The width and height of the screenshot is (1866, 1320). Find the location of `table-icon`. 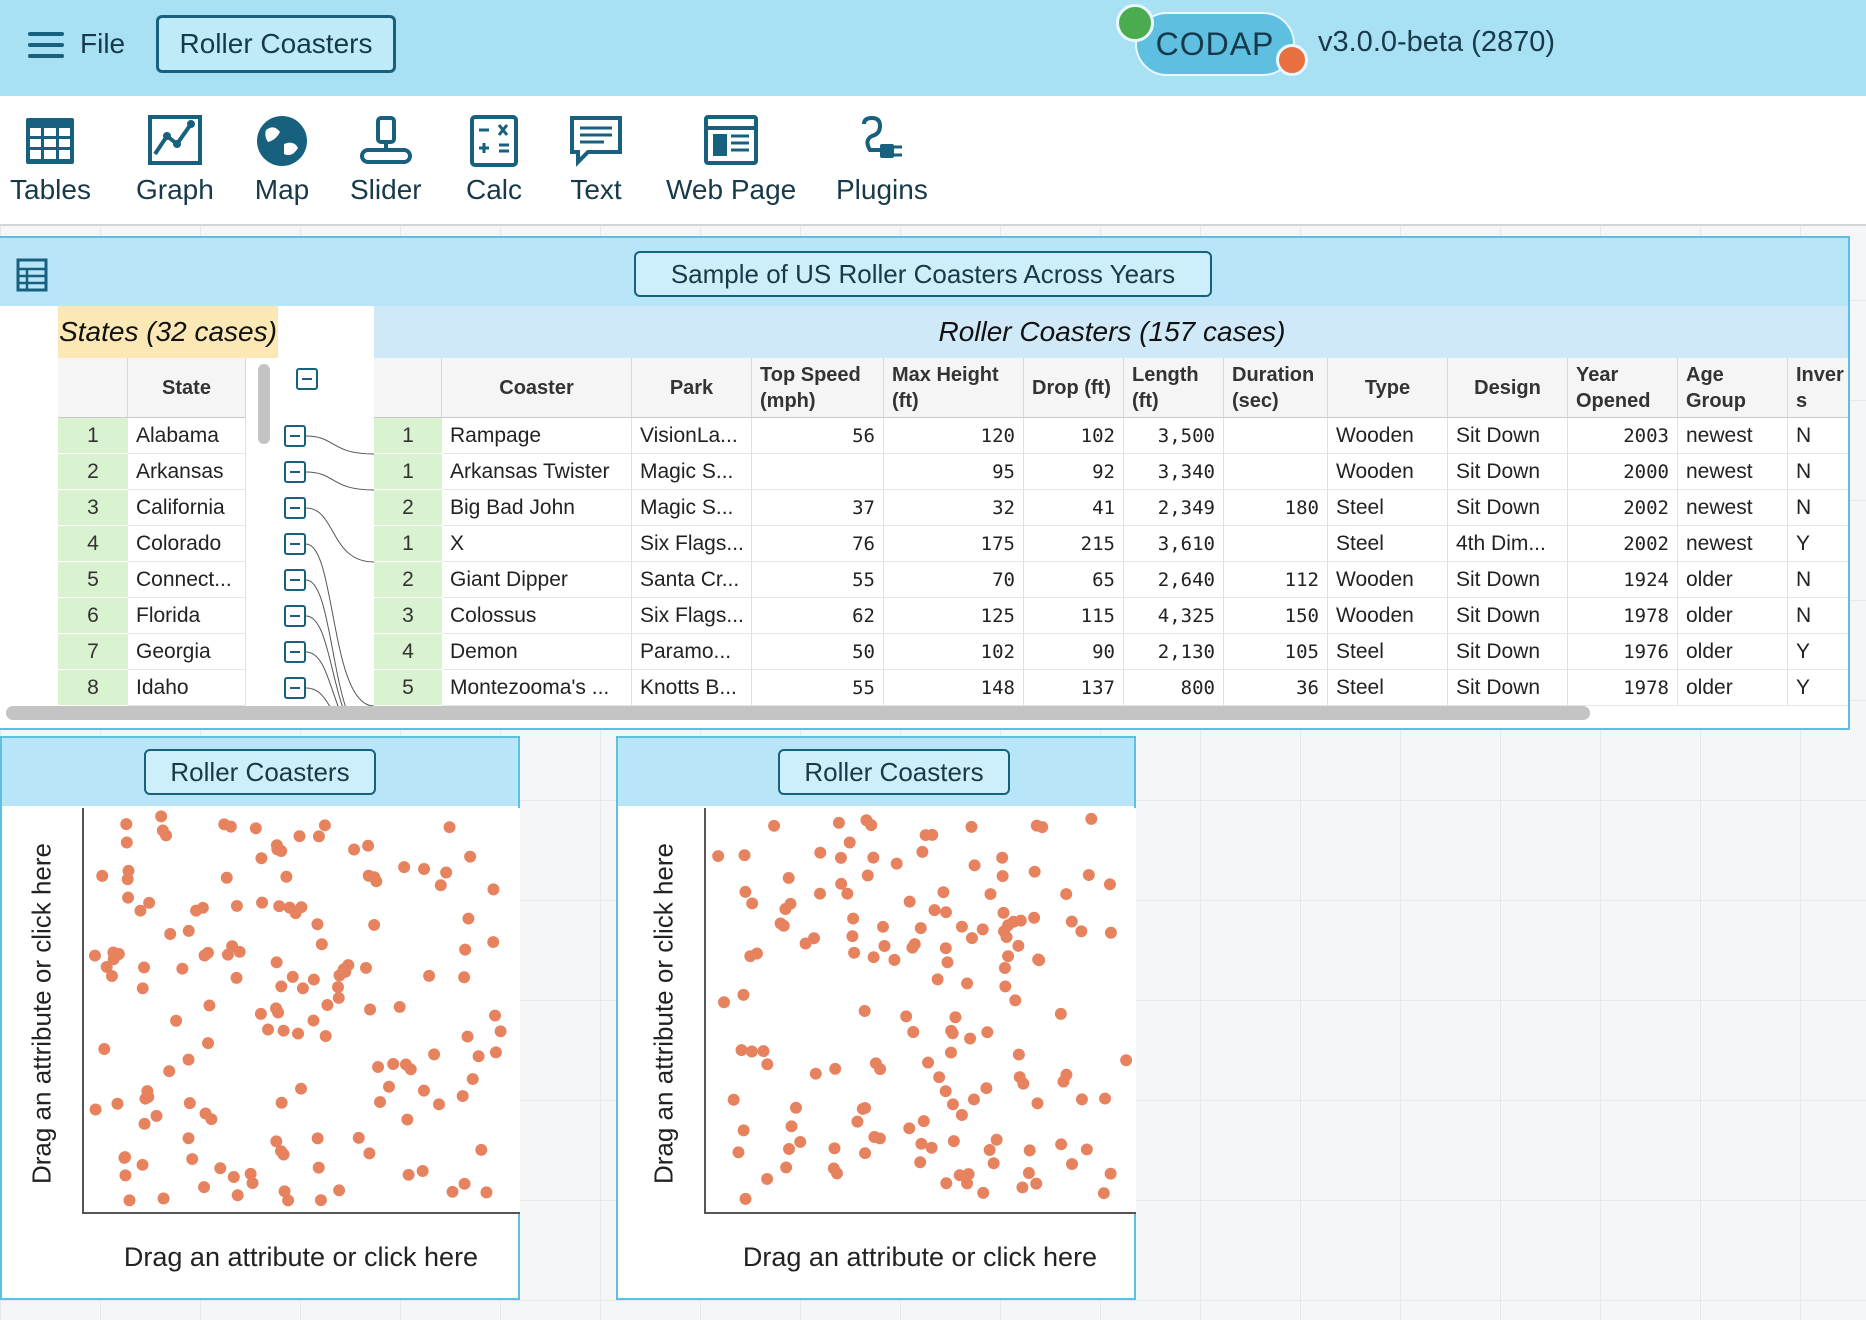

table-icon is located at coordinates (32, 275).